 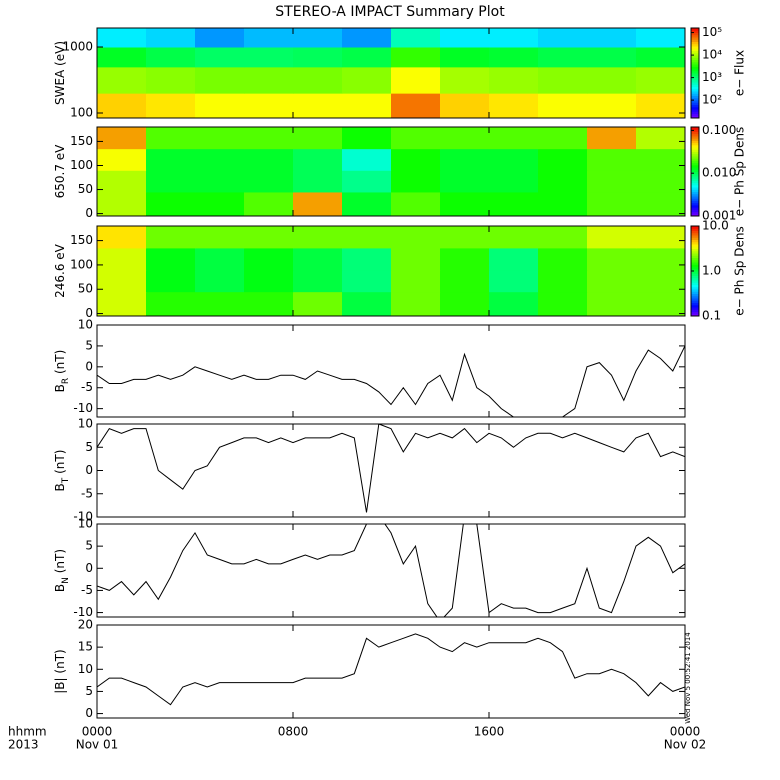 I want to click on y-label-main: |B|, so click(x=60, y=685).